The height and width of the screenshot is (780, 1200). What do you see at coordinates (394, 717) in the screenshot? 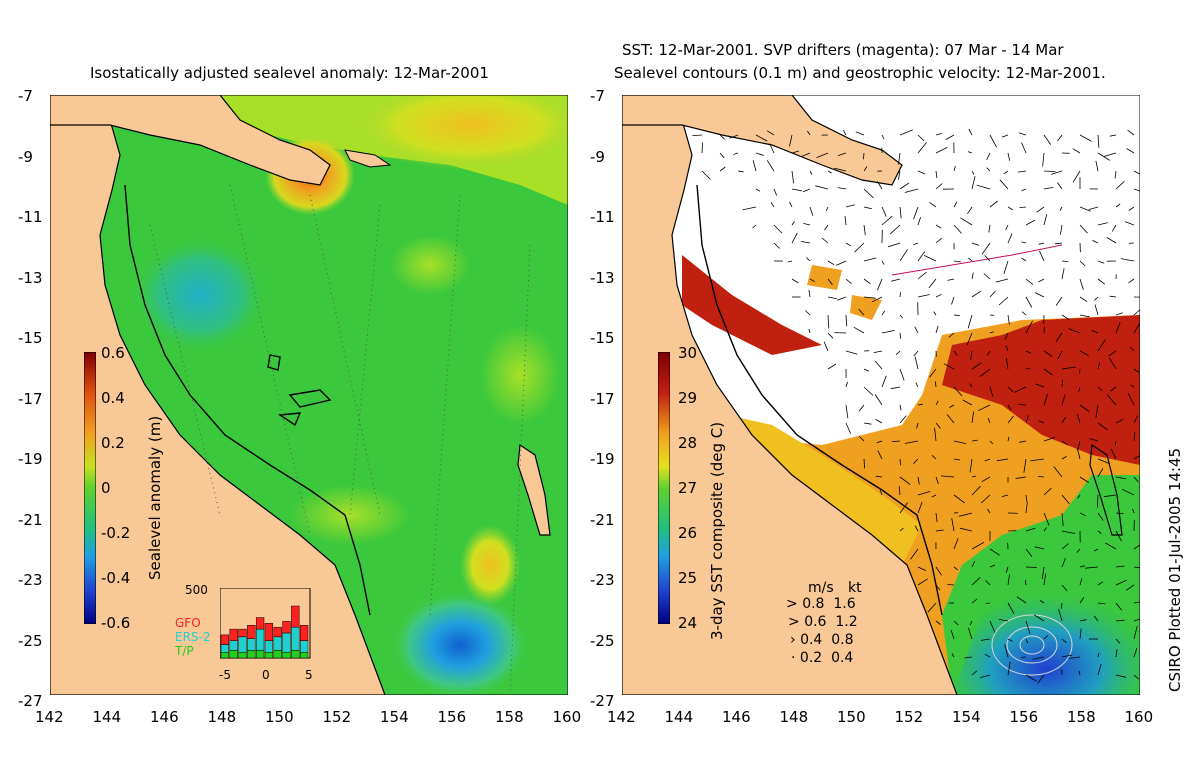
I see `lon-tick: 154` at bounding box center [394, 717].